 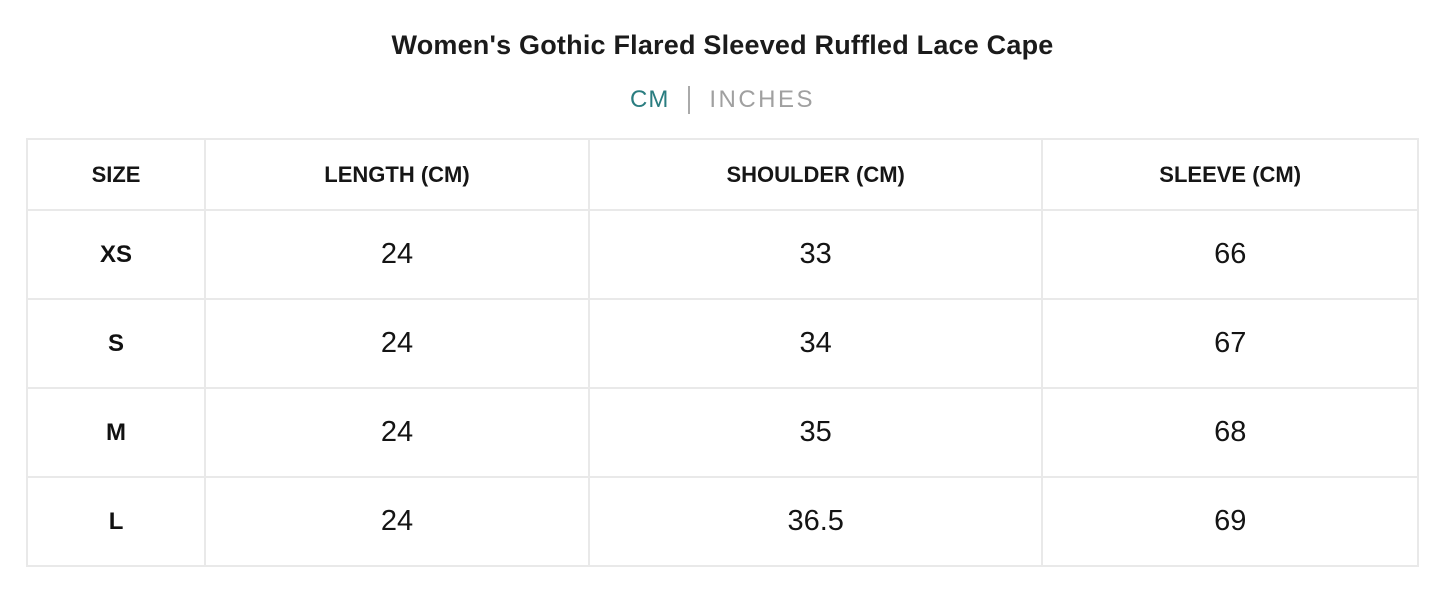 I want to click on column-header-size: SIZE, so click(x=116, y=174).